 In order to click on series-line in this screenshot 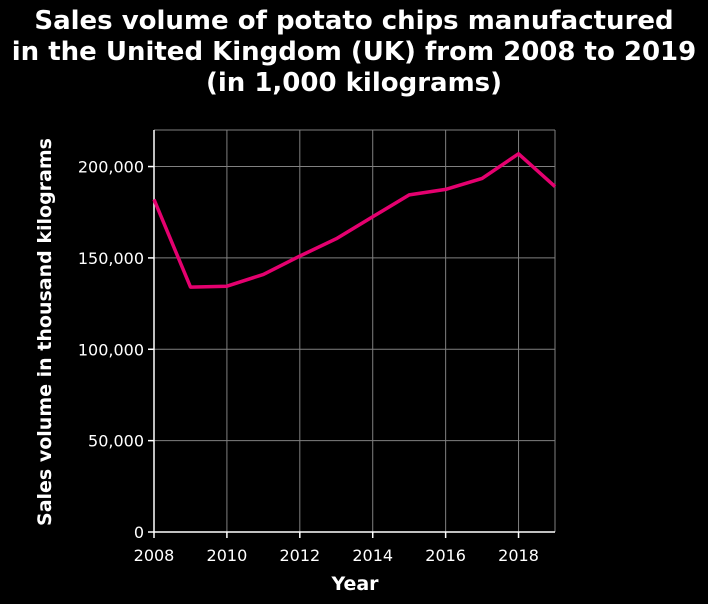, I will do `click(354, 220)`.